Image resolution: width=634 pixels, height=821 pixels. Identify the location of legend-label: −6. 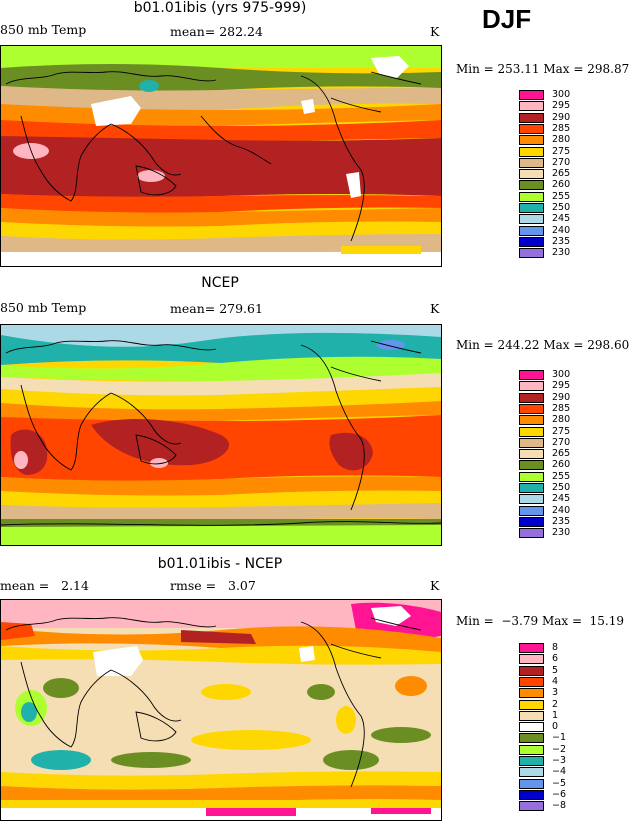
(559, 794).